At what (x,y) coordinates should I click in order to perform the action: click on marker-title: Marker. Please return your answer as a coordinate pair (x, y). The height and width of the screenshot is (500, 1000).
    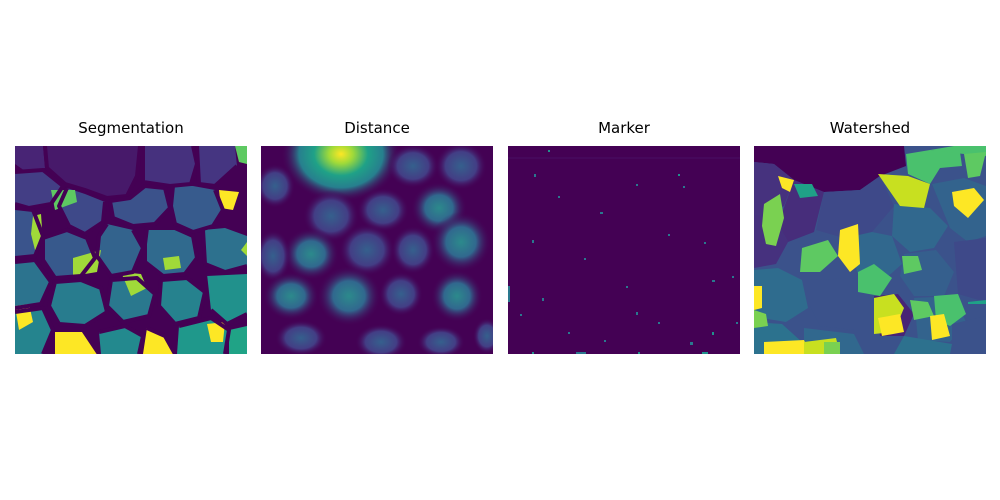
    Looking at the image, I should click on (624, 128).